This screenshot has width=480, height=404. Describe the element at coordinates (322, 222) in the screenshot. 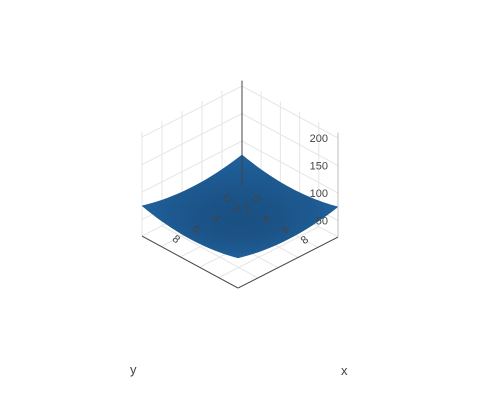

I see `z-tick-label: 50` at that location.